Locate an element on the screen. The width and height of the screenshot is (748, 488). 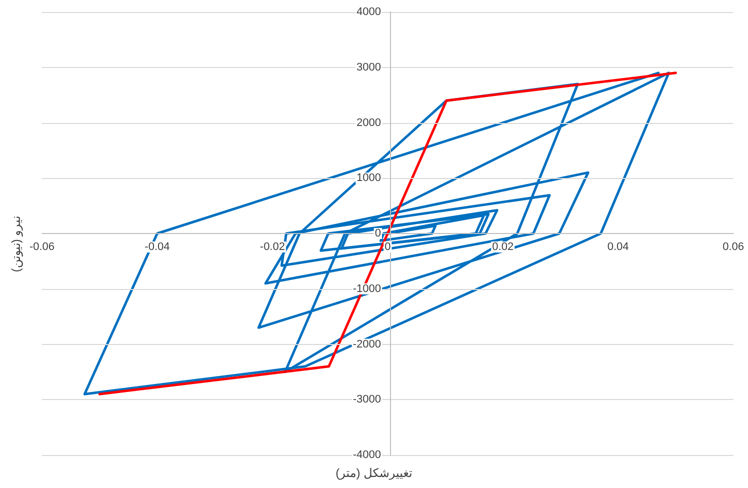
x-tick-label: 0.06 is located at coordinates (733, 247).